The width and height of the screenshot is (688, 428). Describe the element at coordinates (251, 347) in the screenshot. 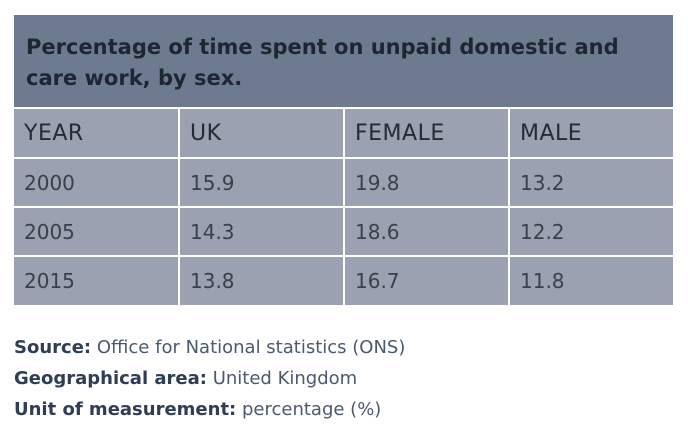

I see `source-value: Office for National statistics (ONS)` at that location.